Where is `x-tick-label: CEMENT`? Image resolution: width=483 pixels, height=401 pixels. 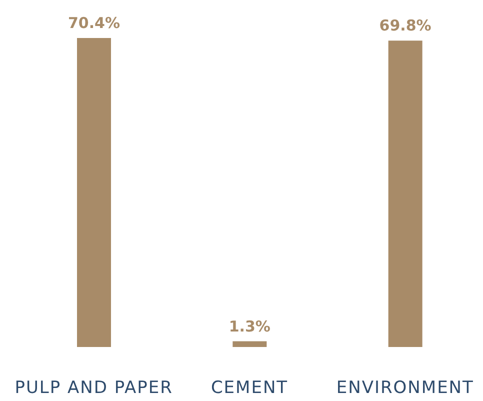 x-tick-label: CEMENT is located at coordinates (249, 388).